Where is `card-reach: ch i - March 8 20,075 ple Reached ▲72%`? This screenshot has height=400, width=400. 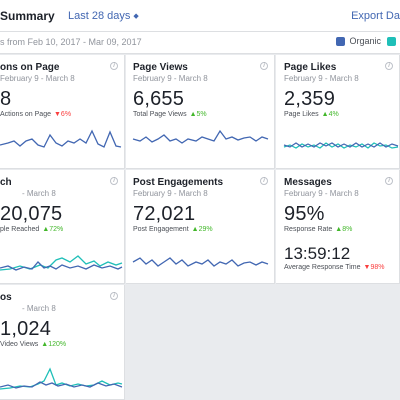 card-reach: ch i - March 8 20,075 ple Reached ▲72% is located at coordinates (62, 227).